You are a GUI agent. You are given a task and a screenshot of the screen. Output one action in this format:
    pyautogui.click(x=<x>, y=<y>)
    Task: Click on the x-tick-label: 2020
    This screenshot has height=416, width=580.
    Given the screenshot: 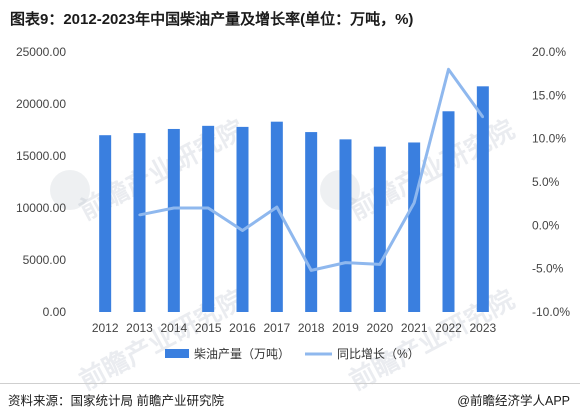 What is the action you would take?
    pyautogui.click(x=379, y=328)
    